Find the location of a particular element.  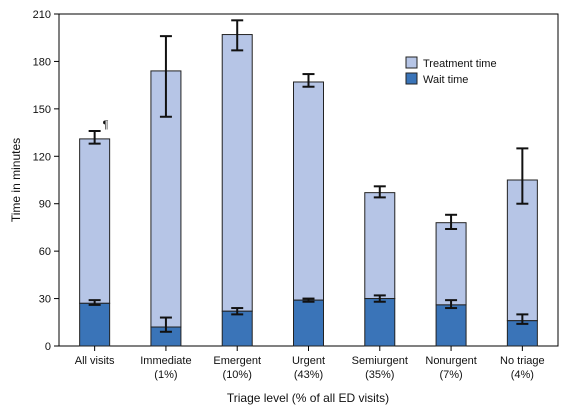

legend-label: Wait time is located at coordinates (445, 80).